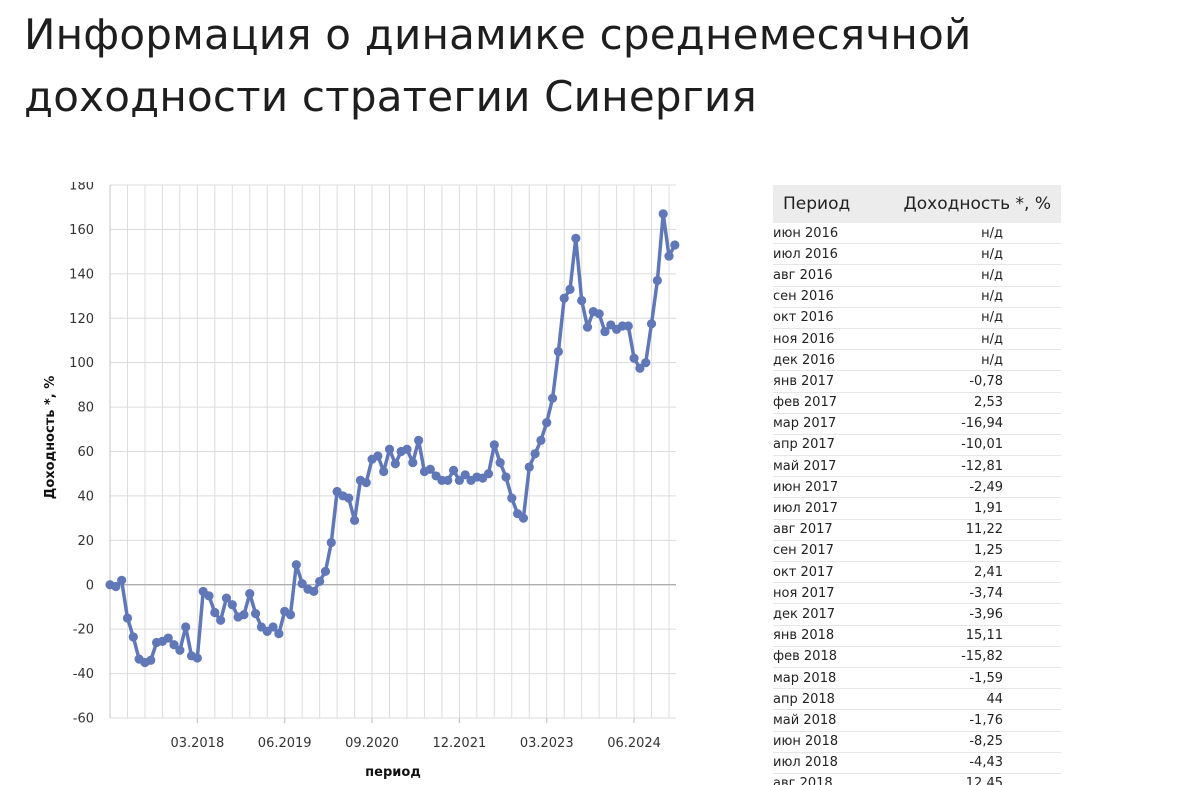 The width and height of the screenshot is (1200, 785). Describe the element at coordinates (634, 743) in the screenshot. I see `x-tick-label: 06.2024` at that location.